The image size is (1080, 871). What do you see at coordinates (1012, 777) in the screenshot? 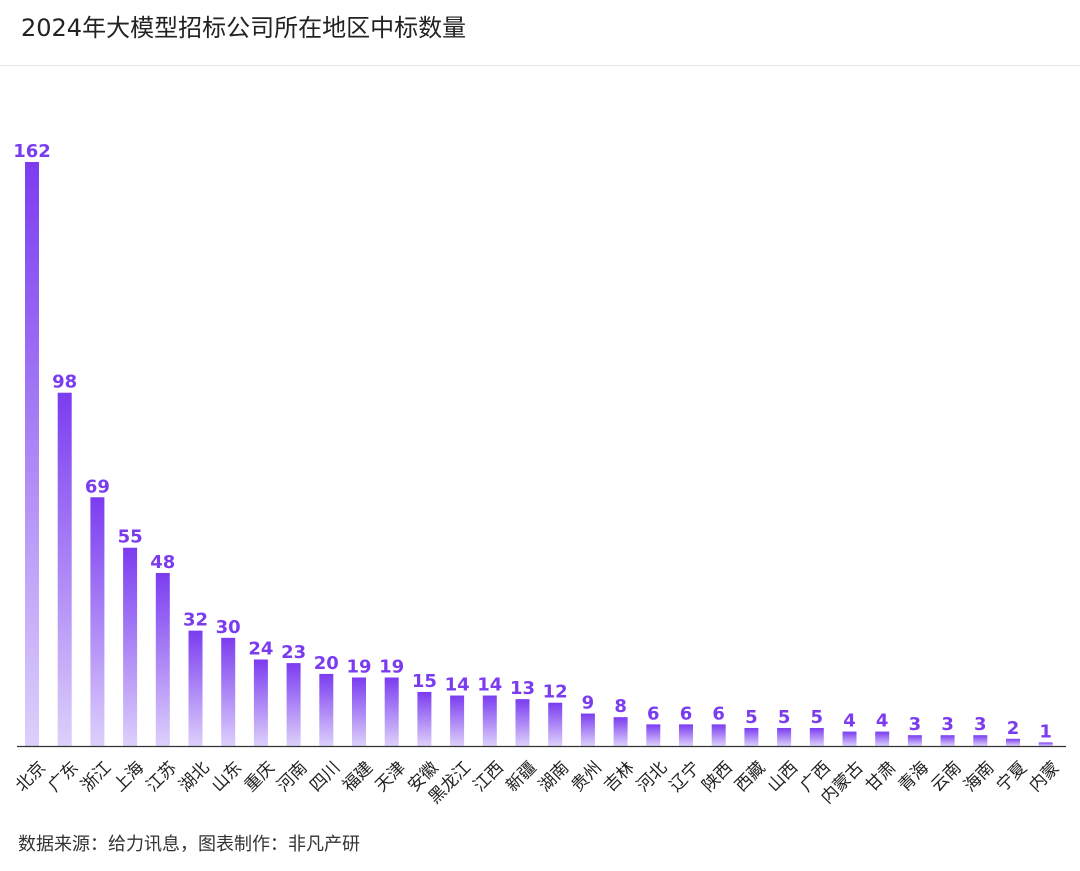
I see `category-label: 宁夏` at bounding box center [1012, 777].